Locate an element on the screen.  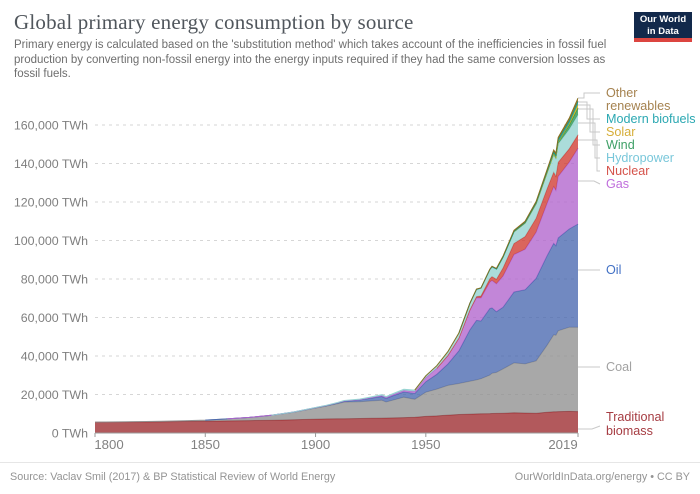
legend-label-nuclear: Nuclear is located at coordinates (627, 171).